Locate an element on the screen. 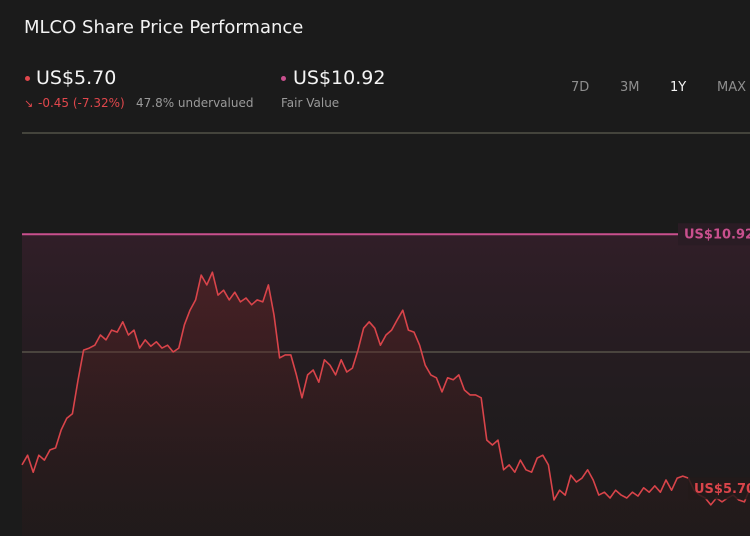 The image size is (750, 536). price-dot is located at coordinates (27, 78).